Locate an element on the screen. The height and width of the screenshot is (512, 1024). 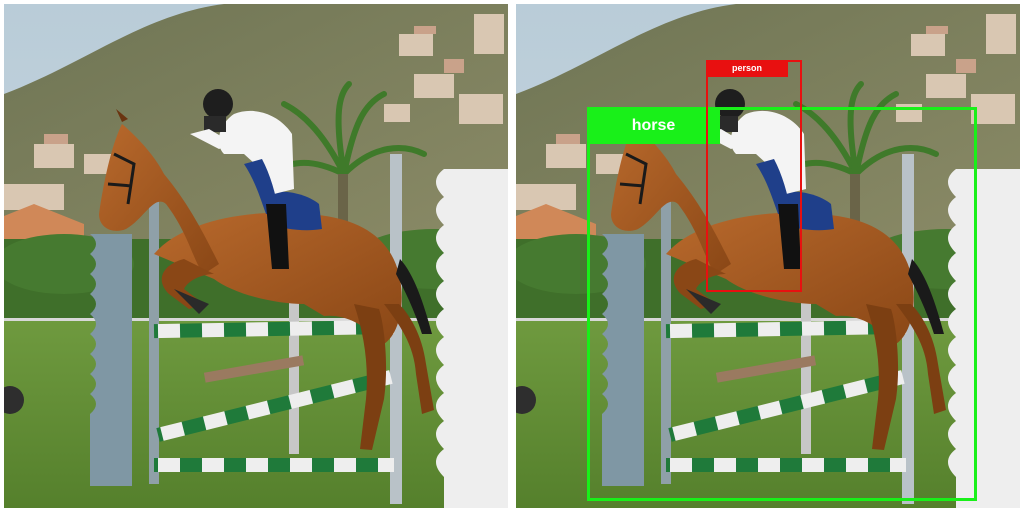
person-bounding-box is located at coordinates (754, 176).